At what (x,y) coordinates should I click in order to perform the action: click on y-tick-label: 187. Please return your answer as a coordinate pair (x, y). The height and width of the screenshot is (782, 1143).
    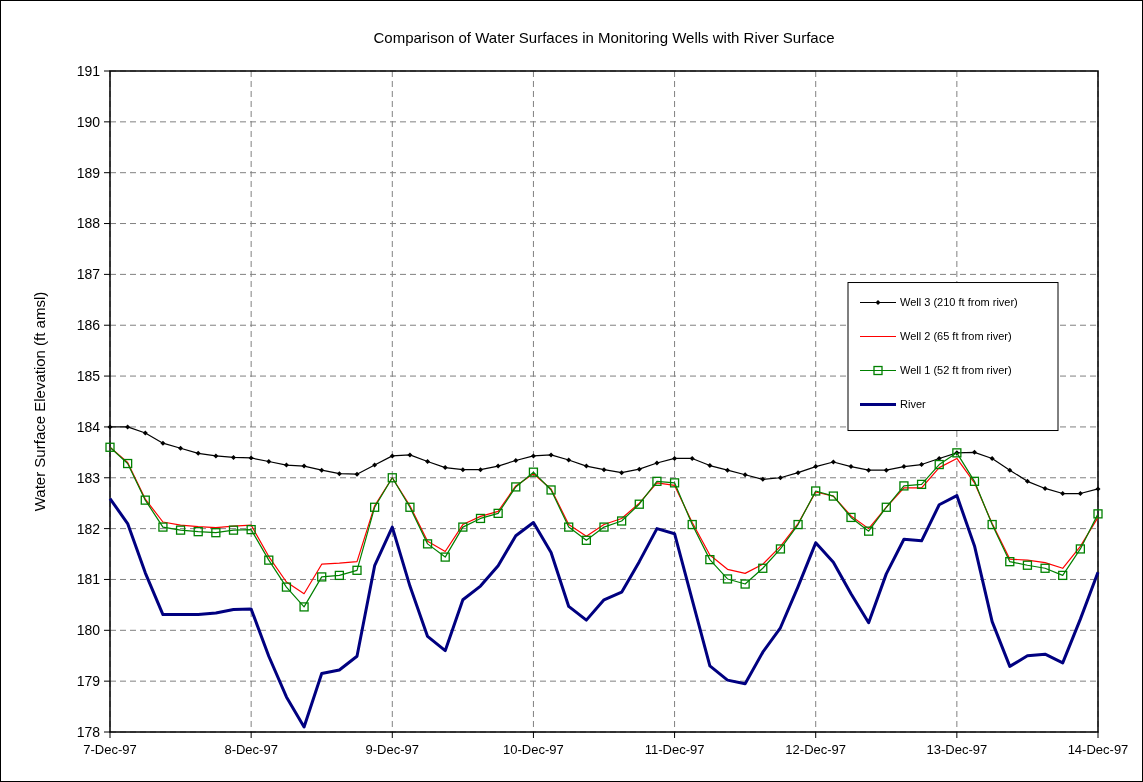
    Looking at the image, I should click on (88, 274).